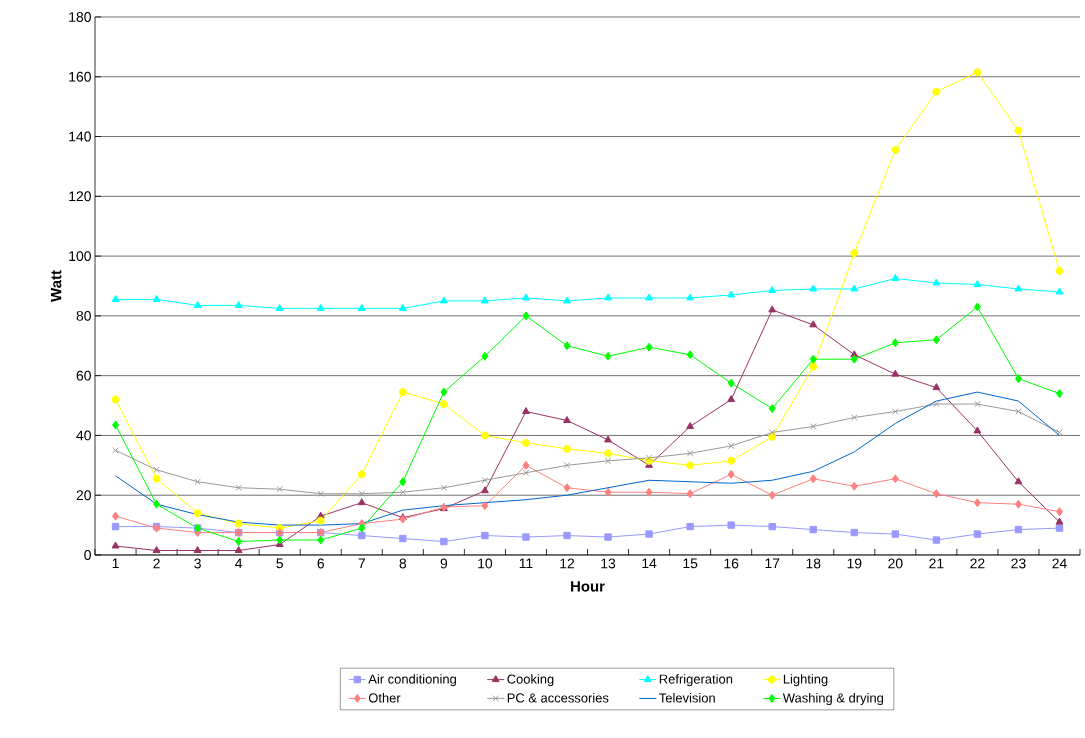  I want to click on x-tick-label: 1, so click(115, 563).